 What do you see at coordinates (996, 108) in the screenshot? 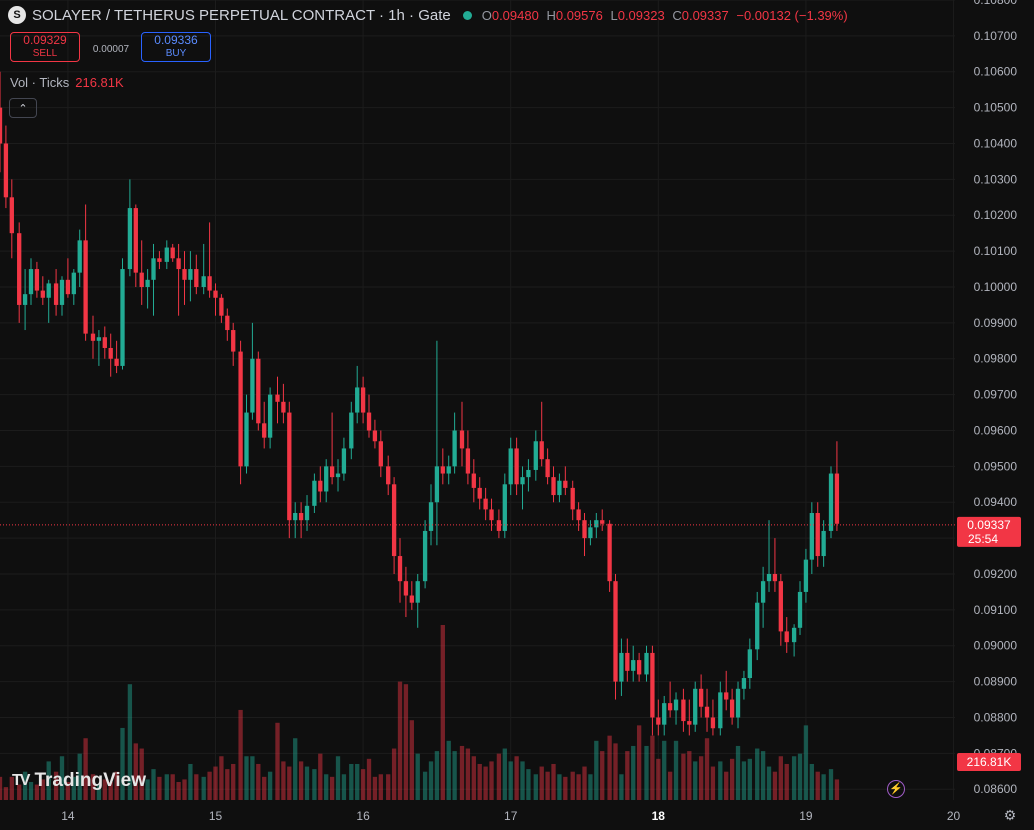
I see `price-tick-label: 0.10500` at bounding box center [996, 108].